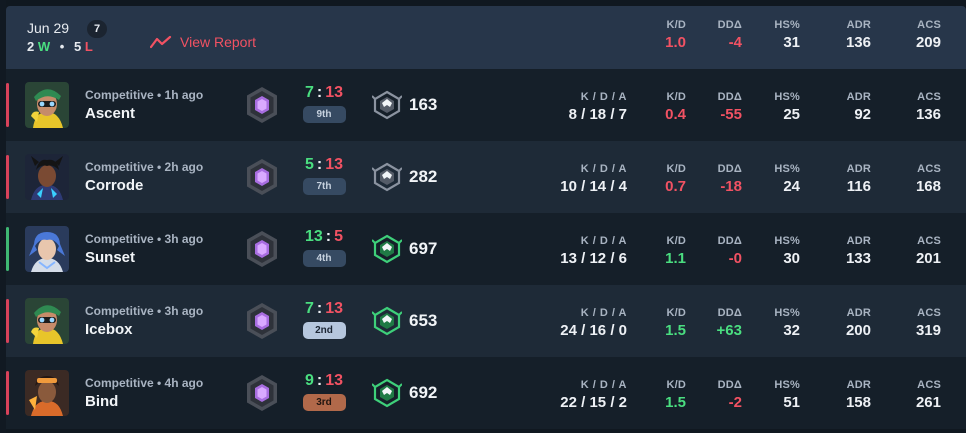  I want to click on kd-value: 1.1, so click(675, 258).